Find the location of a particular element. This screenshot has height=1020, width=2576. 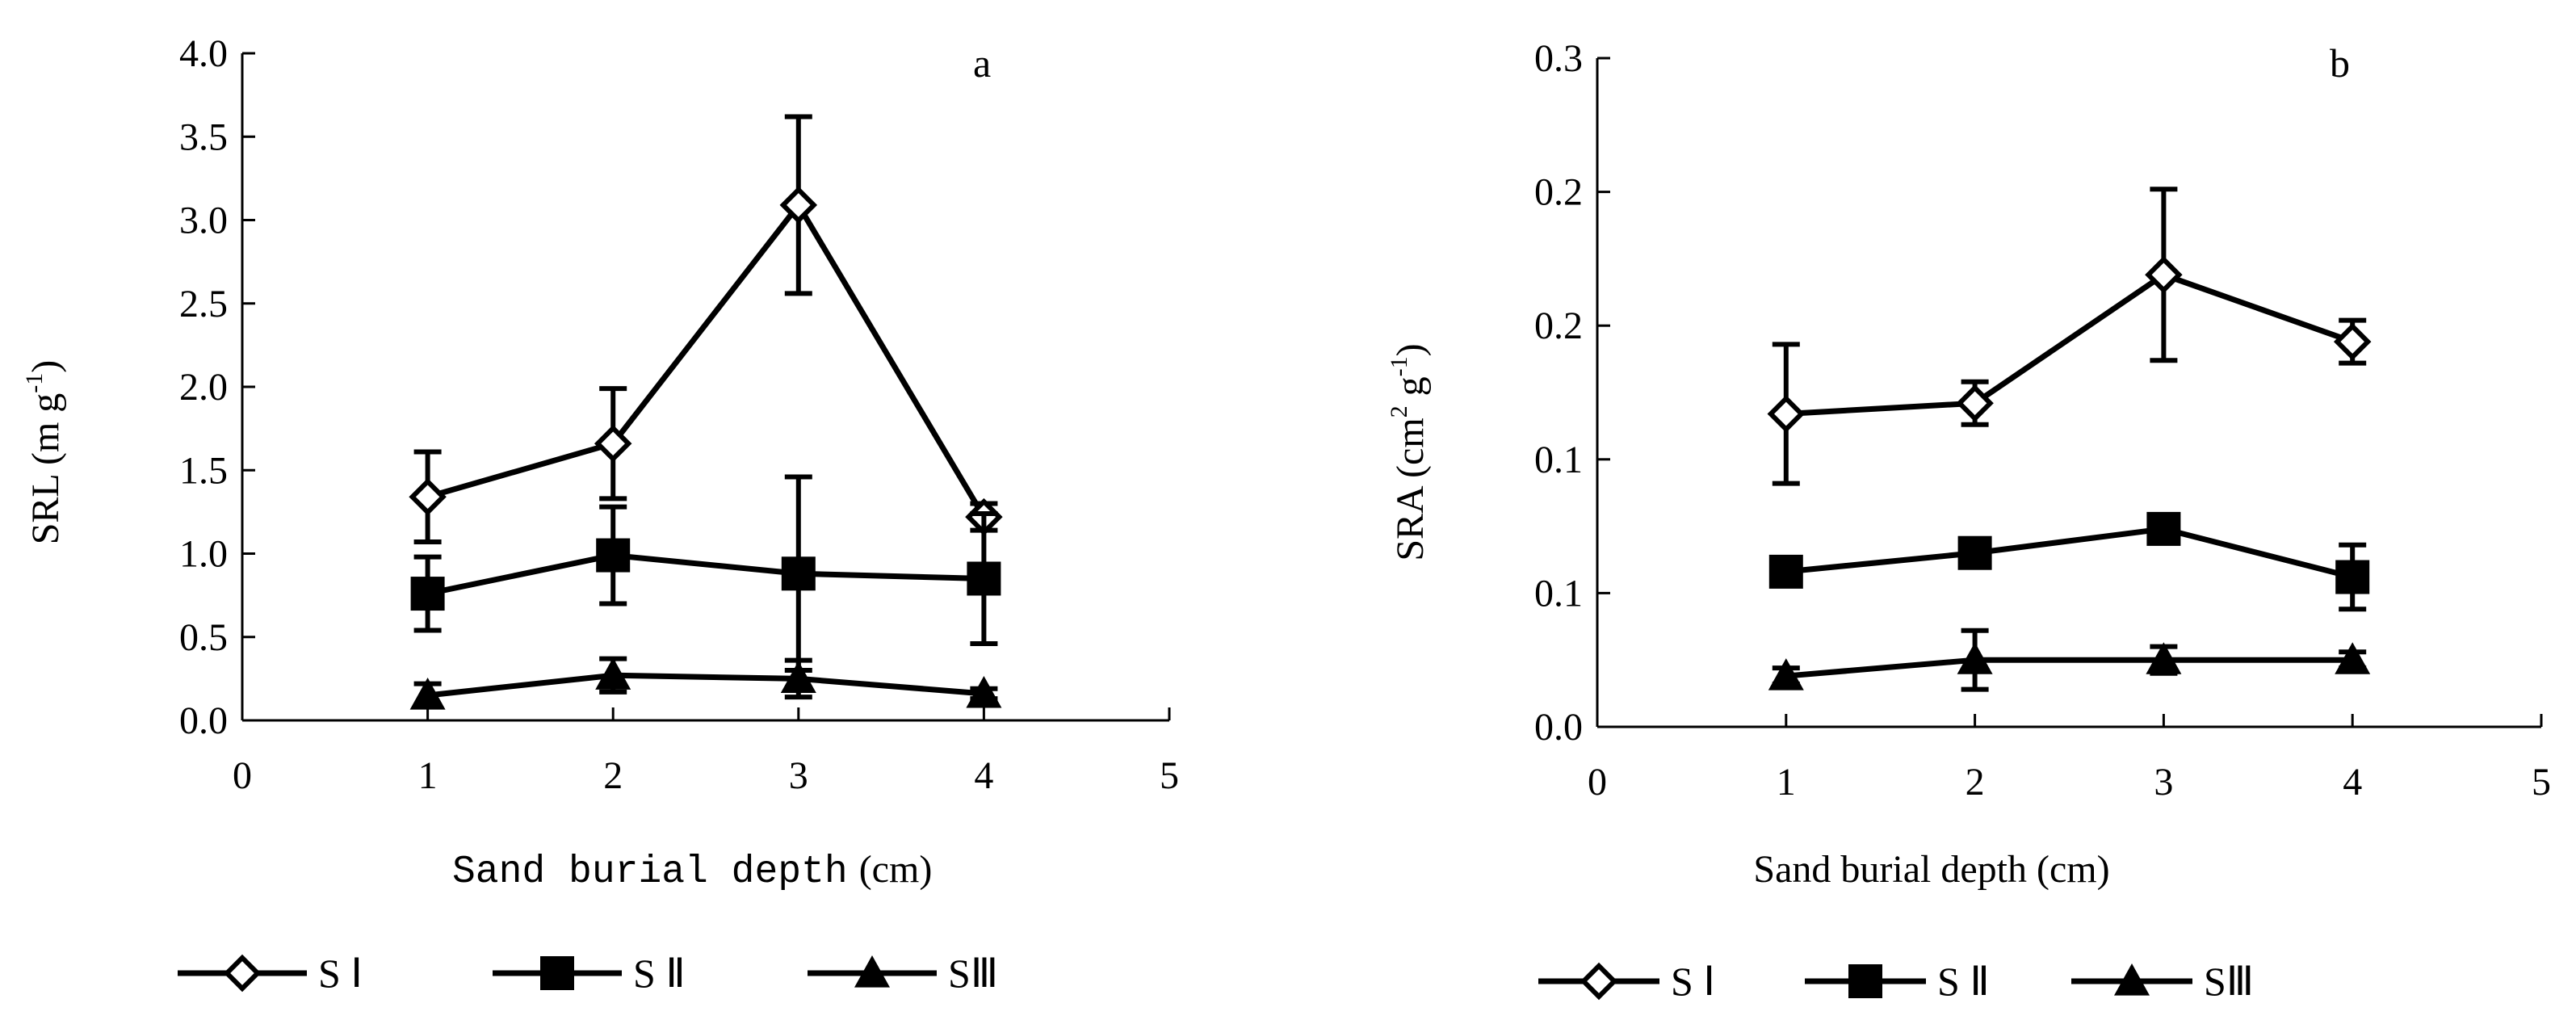

panel-a-legend: S Ⅰ S Ⅱ SⅢ is located at coordinates (588, 973).